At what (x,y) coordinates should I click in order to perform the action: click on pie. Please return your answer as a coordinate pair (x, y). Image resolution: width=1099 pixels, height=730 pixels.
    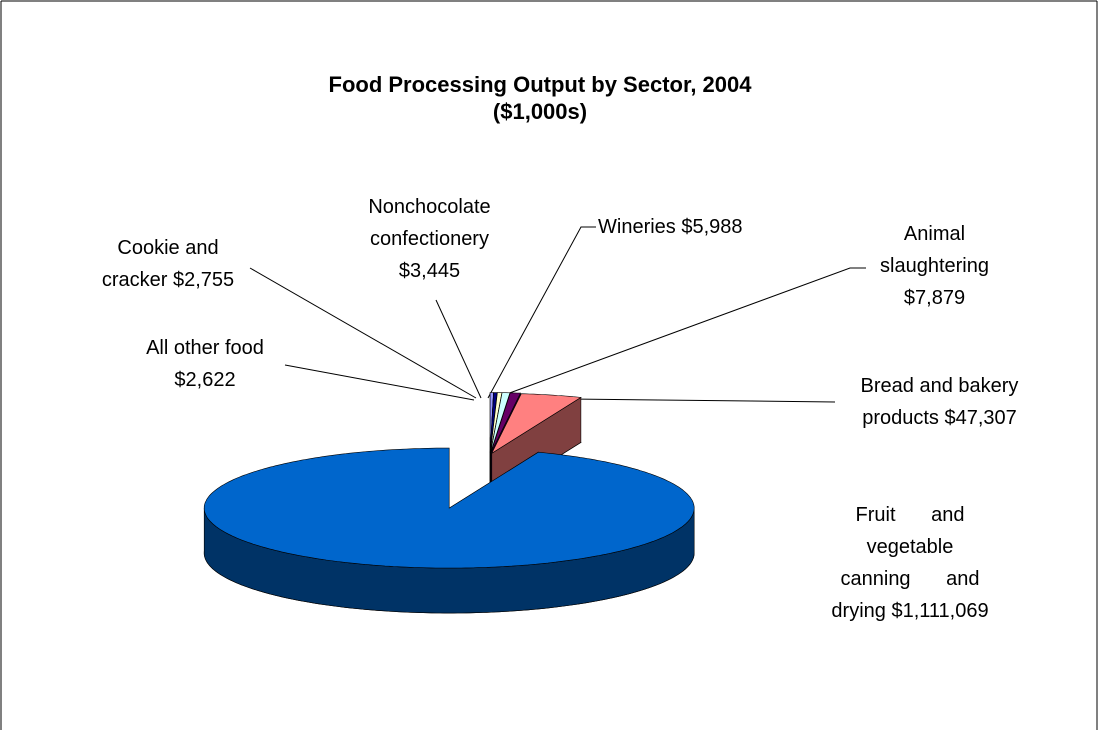
    Looking at the image, I should click on (449, 503).